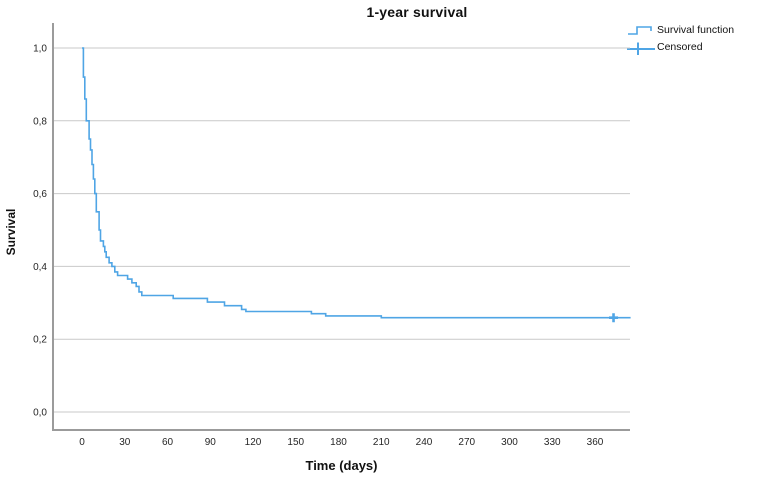  Describe the element at coordinates (509, 442) in the screenshot. I see `x-tick-label: 300` at that location.